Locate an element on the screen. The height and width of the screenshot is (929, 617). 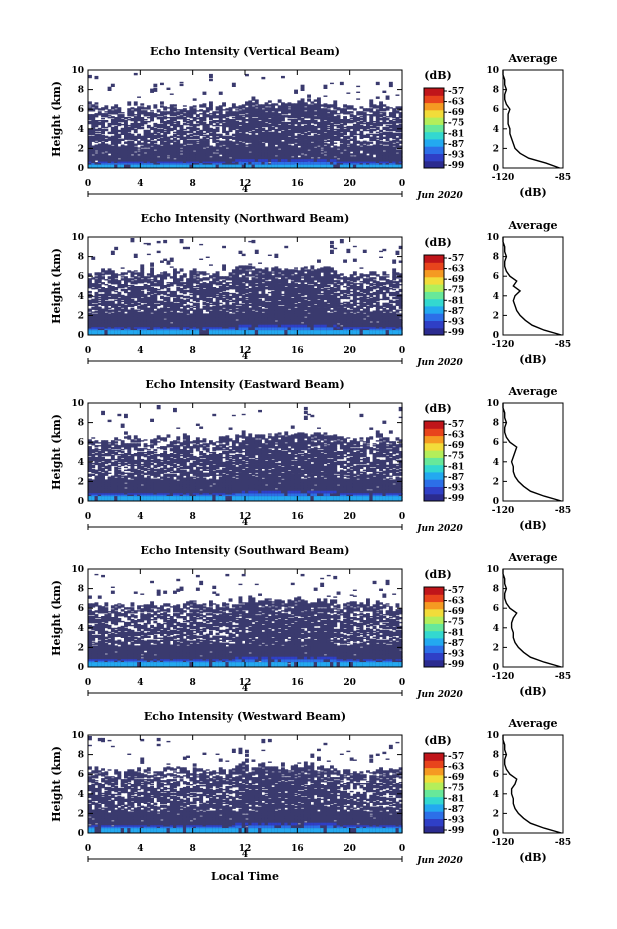
avg-y-tick-label: 2 is located at coordinates (496, 316).